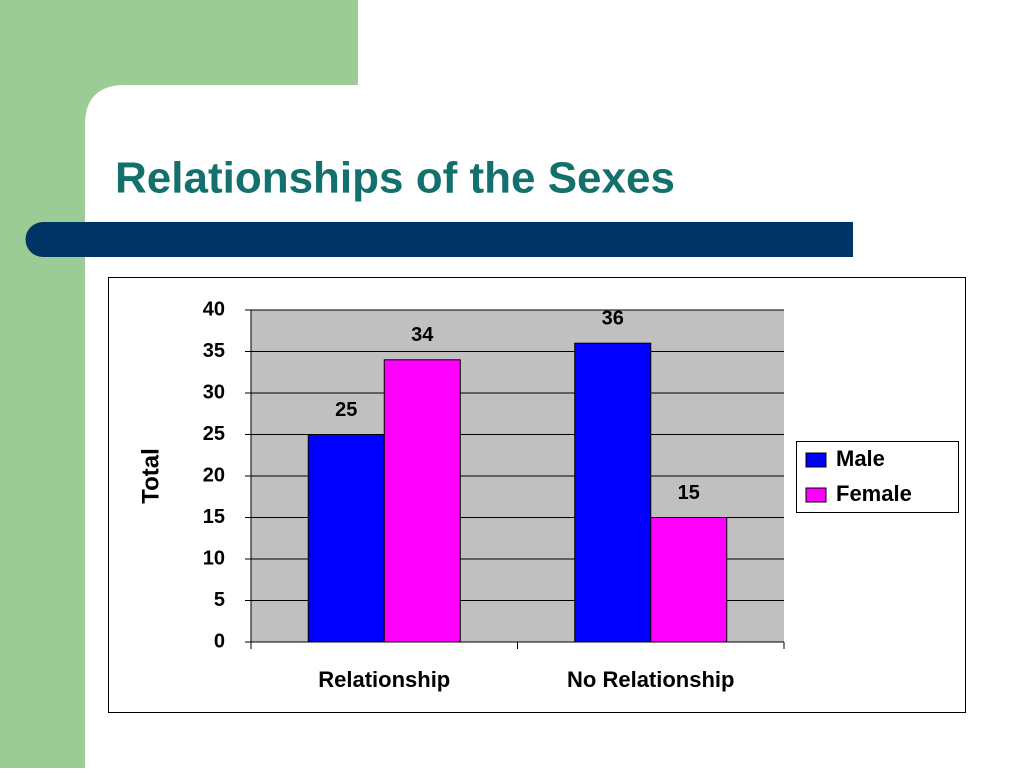  I want to click on y-tick-label: 25, so click(214, 434).